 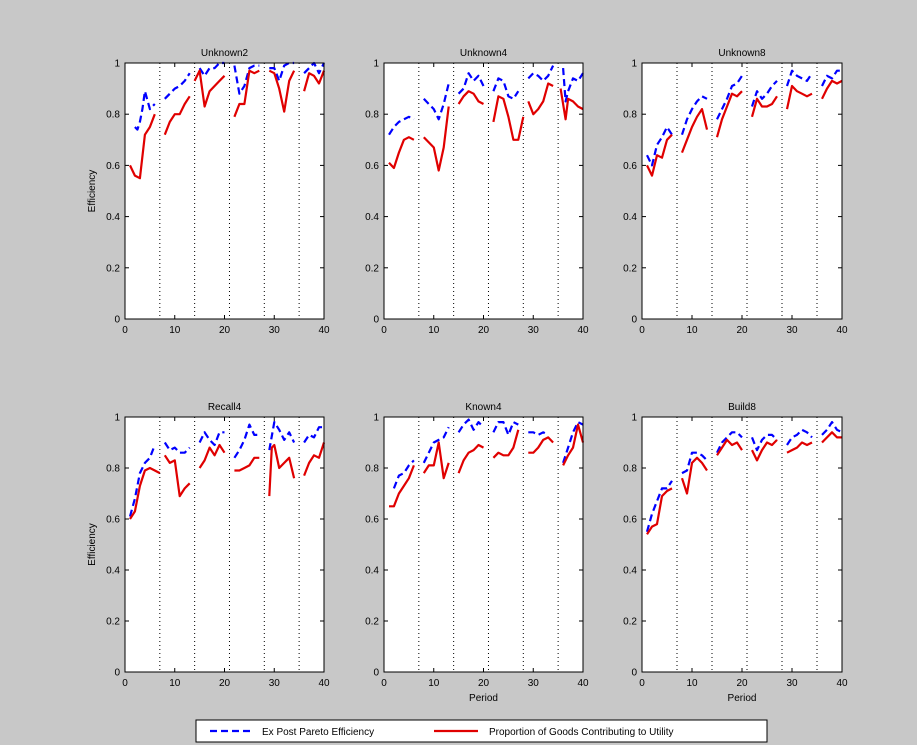 I want to click on subplot-title: Known4, so click(x=483, y=407).